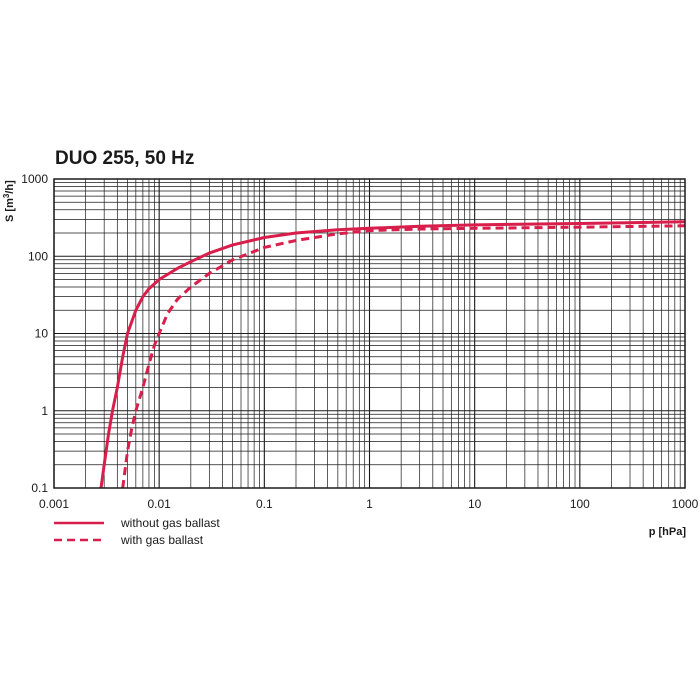 Image resolution: width=700 pixels, height=700 pixels. What do you see at coordinates (170, 523) in the screenshot?
I see `legend-label-without-gas-ballast: without gas ballast` at bounding box center [170, 523].